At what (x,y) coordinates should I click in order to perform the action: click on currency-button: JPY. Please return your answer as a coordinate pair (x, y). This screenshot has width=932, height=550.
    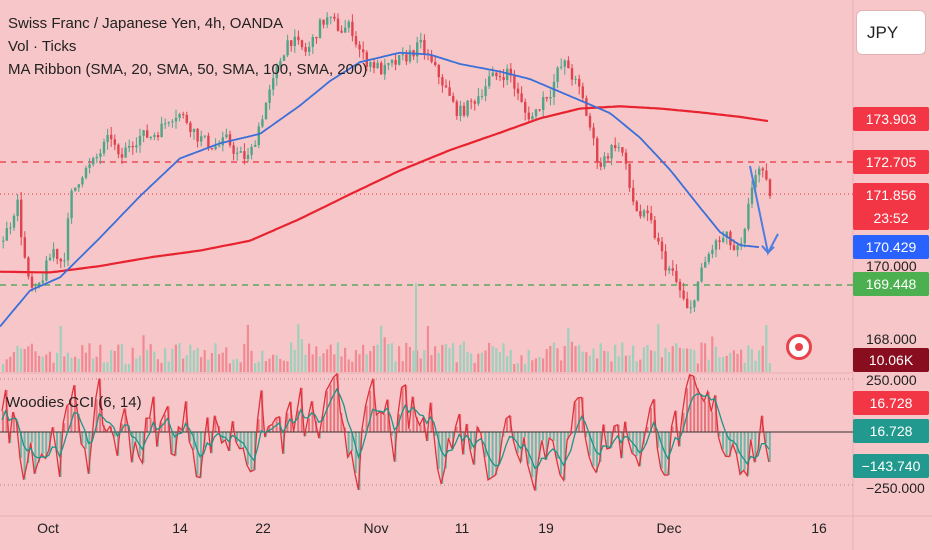
    Looking at the image, I should click on (891, 32).